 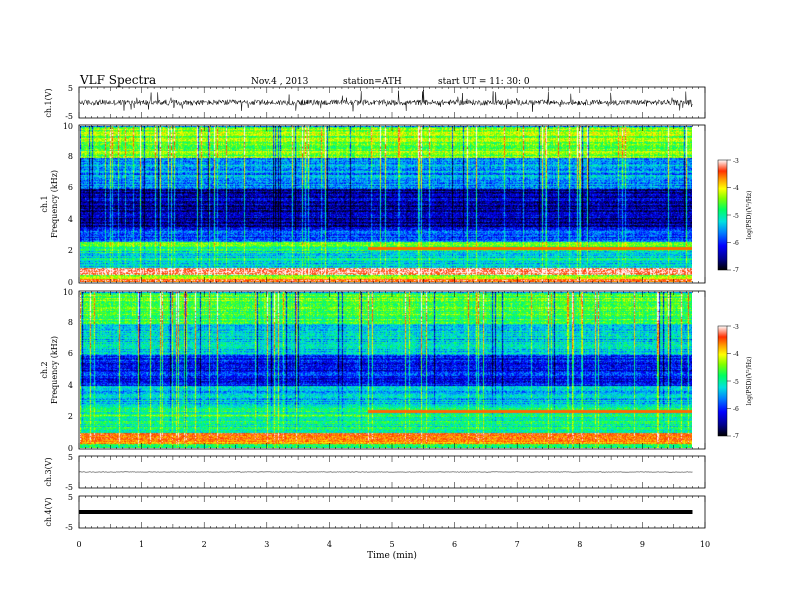 I want to click on ch2-colorbar, so click(x=722, y=381).